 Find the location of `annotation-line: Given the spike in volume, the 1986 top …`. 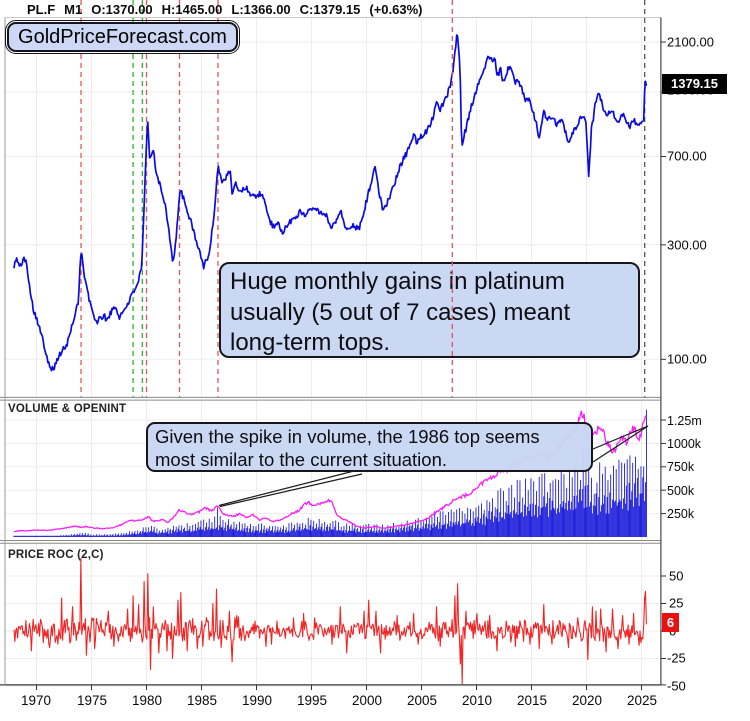

annotation-line: Given the spike in volume, the 1986 top … is located at coordinates (347, 436).